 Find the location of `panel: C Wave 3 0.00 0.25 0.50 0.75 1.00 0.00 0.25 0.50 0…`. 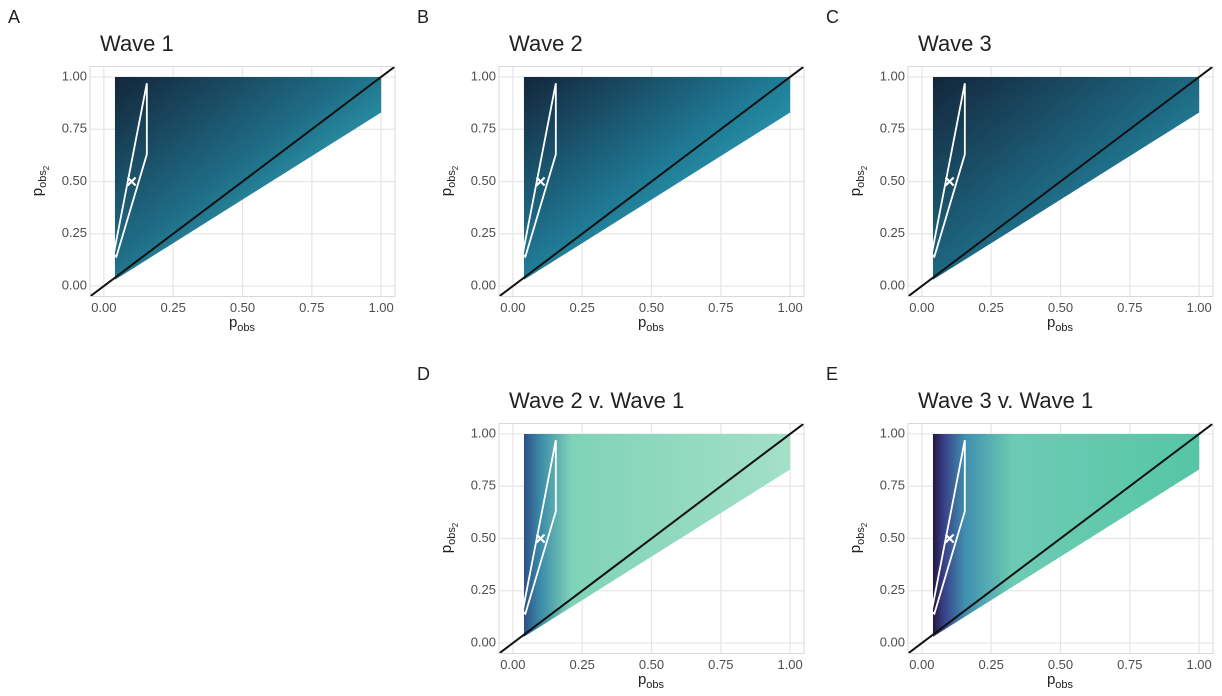

panel: C Wave 3 0.00 0.25 0.50 0.75 1.00 0.00 0.25 0.50 0… is located at coordinates (1020, 170).